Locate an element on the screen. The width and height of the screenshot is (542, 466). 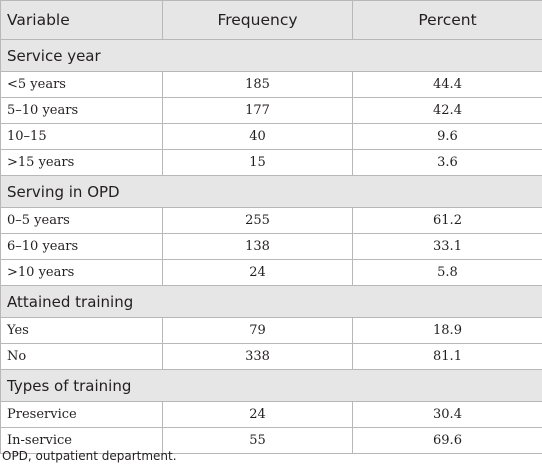
row-frequency: 79 is located at coordinates (257, 330).